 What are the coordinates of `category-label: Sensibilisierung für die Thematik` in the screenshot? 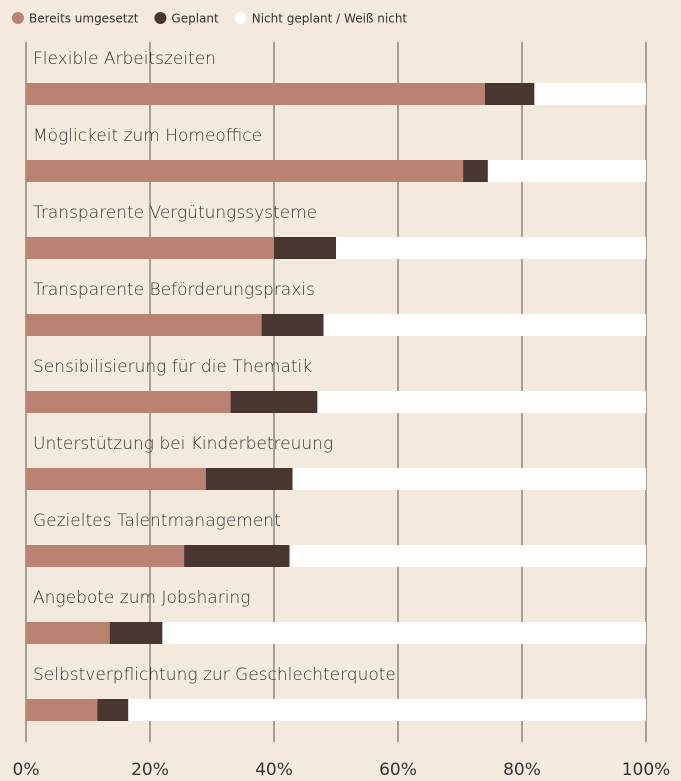 It's located at (172, 367).